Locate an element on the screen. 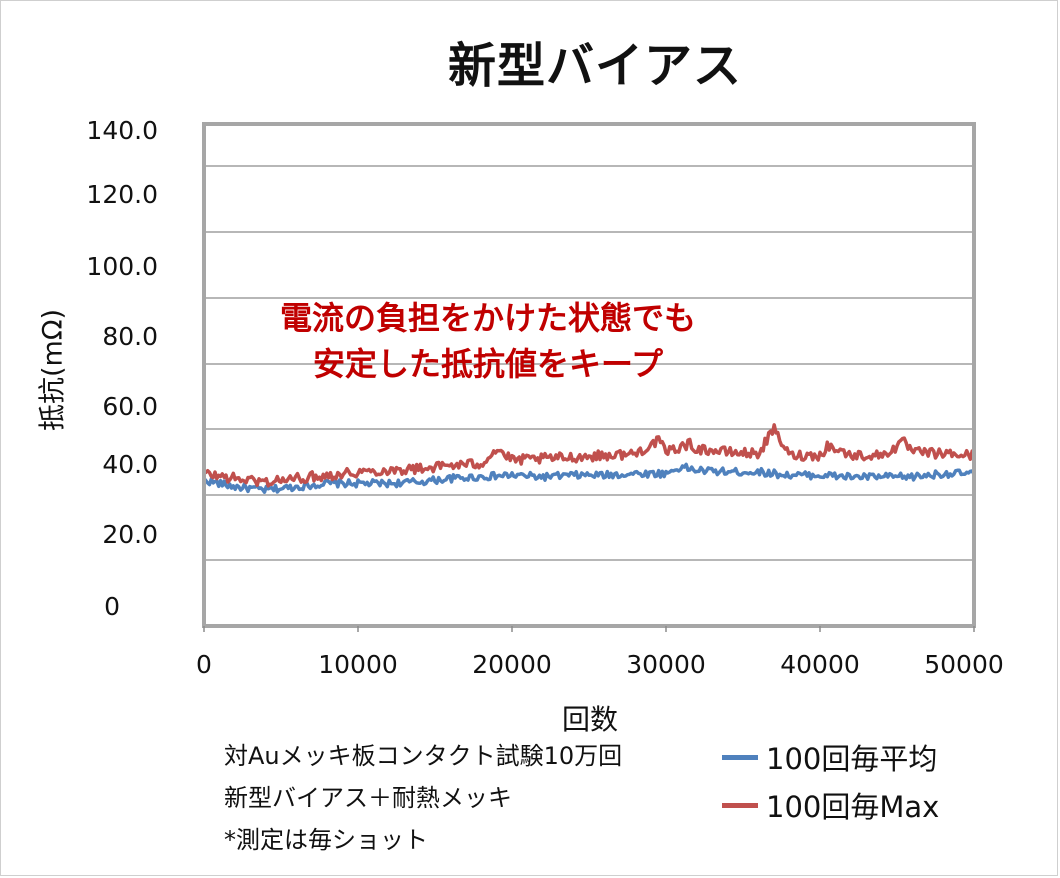 Image resolution: width=1060 pixels, height=878 pixels. y-tick-label: 20.0 is located at coordinates (130, 534).